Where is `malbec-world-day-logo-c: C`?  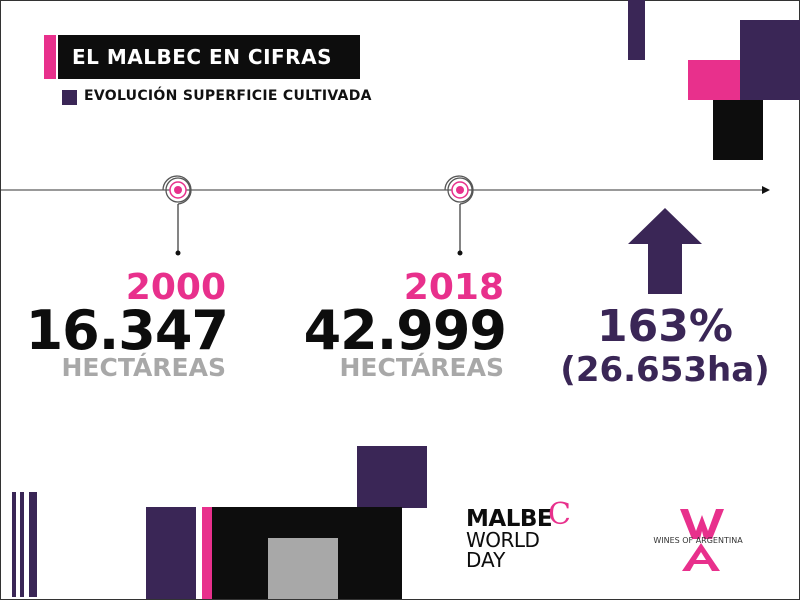
malbec-world-day-logo-c: C is located at coordinates (559, 514).